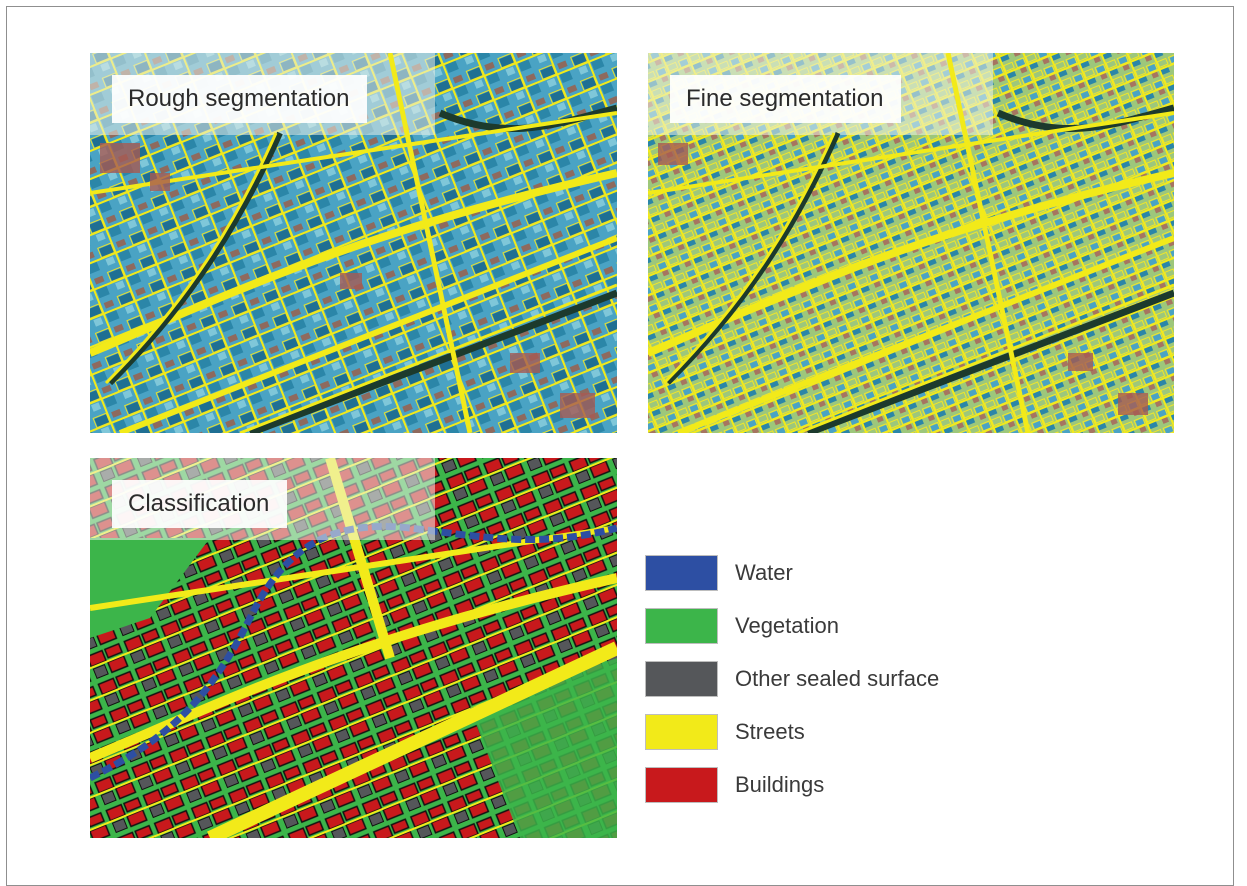 Image resolution: width=1247 pixels, height=886 pixels. Describe the element at coordinates (200, 504) in the screenshot. I see `classification-label: Classification` at that location.